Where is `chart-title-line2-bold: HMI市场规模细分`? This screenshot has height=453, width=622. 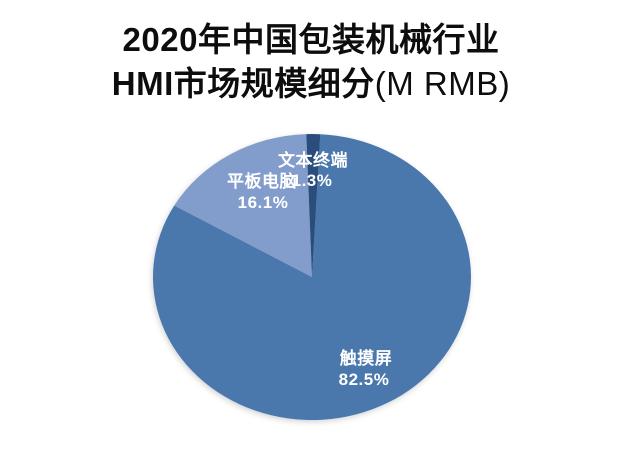
chart-title-line2-bold: HMI市场规模细分 is located at coordinates (243, 83).